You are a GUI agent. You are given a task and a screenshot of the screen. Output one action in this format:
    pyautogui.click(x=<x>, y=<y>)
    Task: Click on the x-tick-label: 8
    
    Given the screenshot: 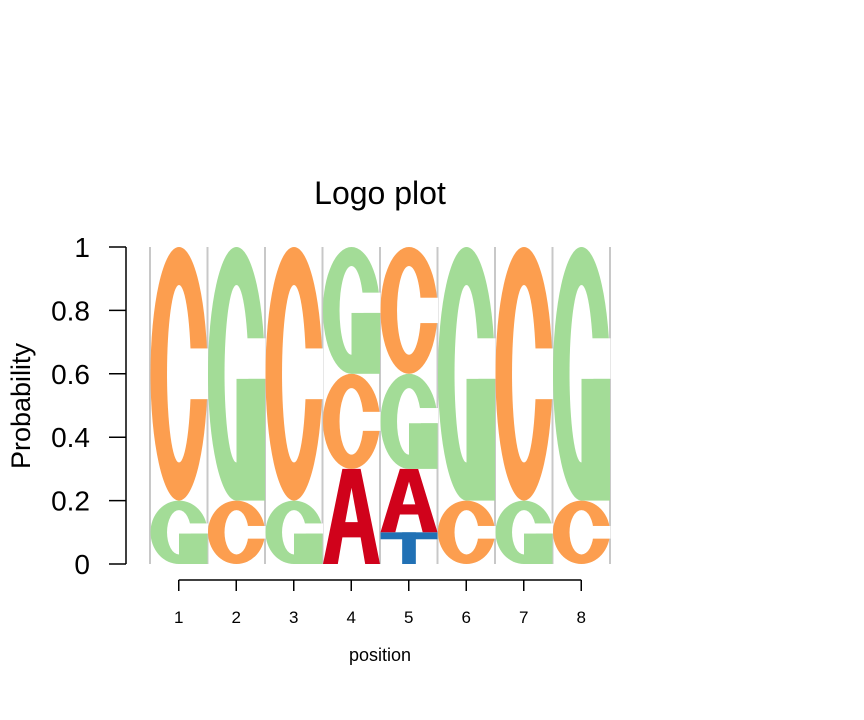 What is the action you would take?
    pyautogui.click(x=581, y=617)
    